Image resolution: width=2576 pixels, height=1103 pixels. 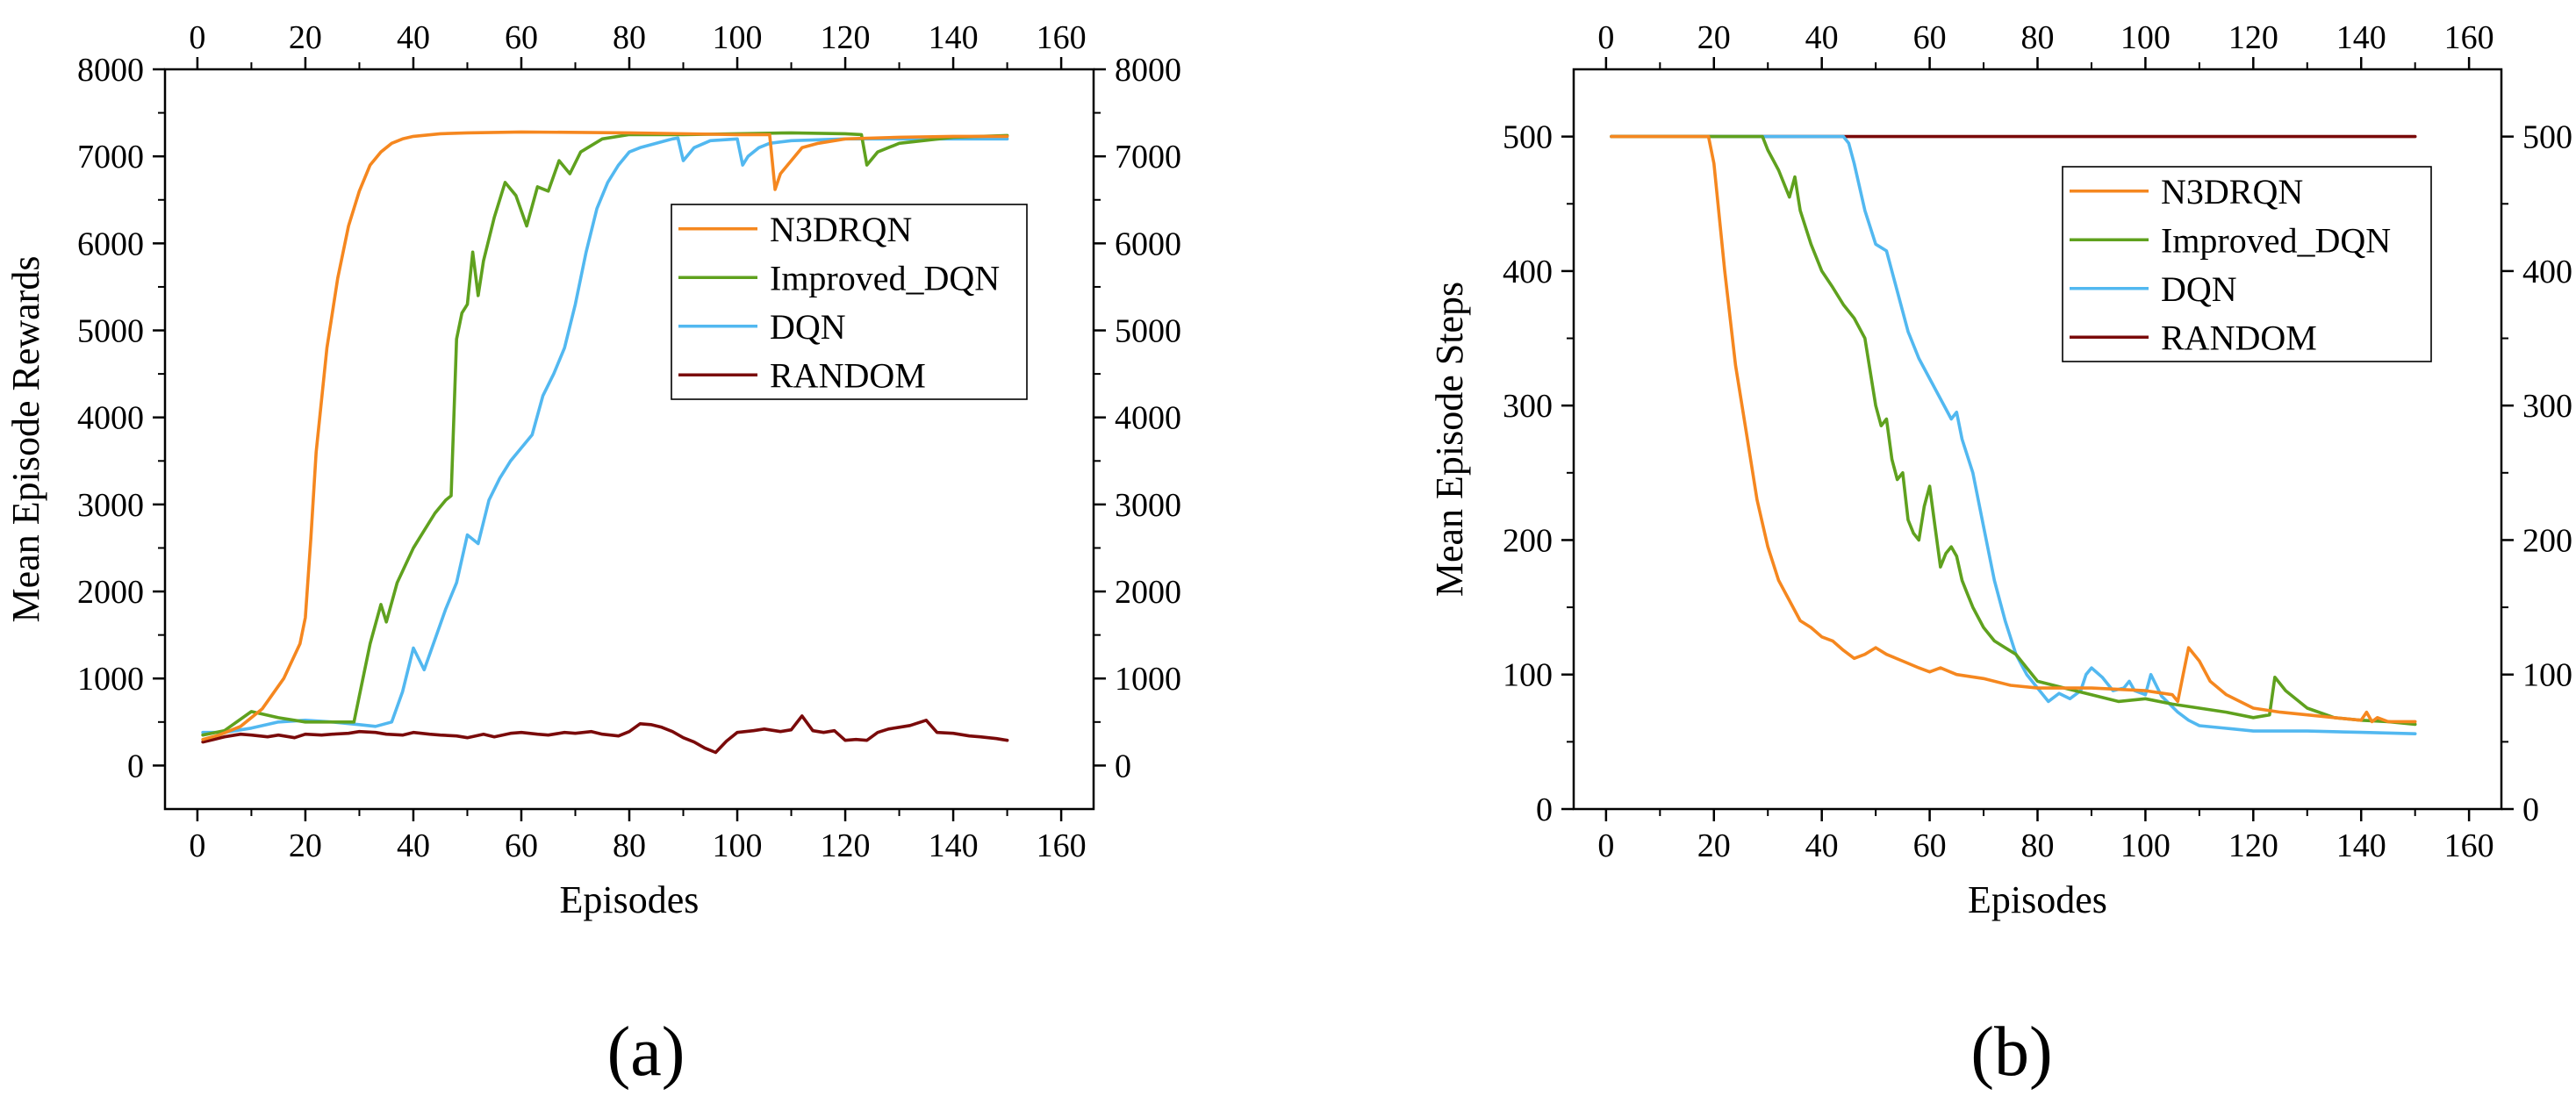 I want to click on panel-a-right-y-tick-label: 4000, so click(x=1148, y=418).